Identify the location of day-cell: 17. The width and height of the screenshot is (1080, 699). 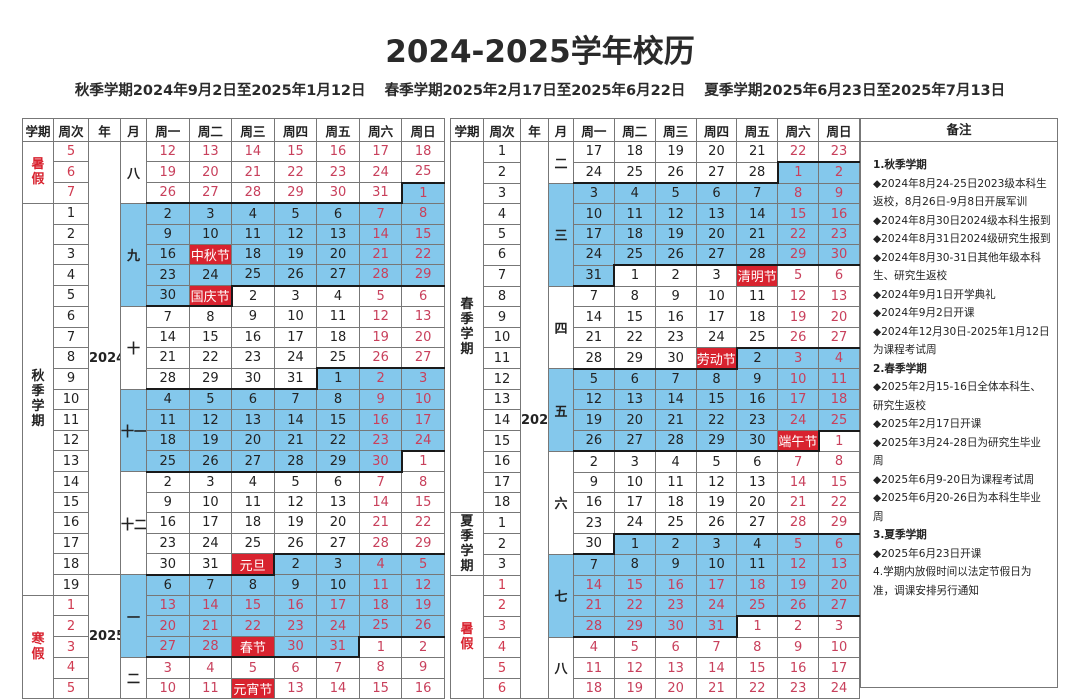
(634, 503).